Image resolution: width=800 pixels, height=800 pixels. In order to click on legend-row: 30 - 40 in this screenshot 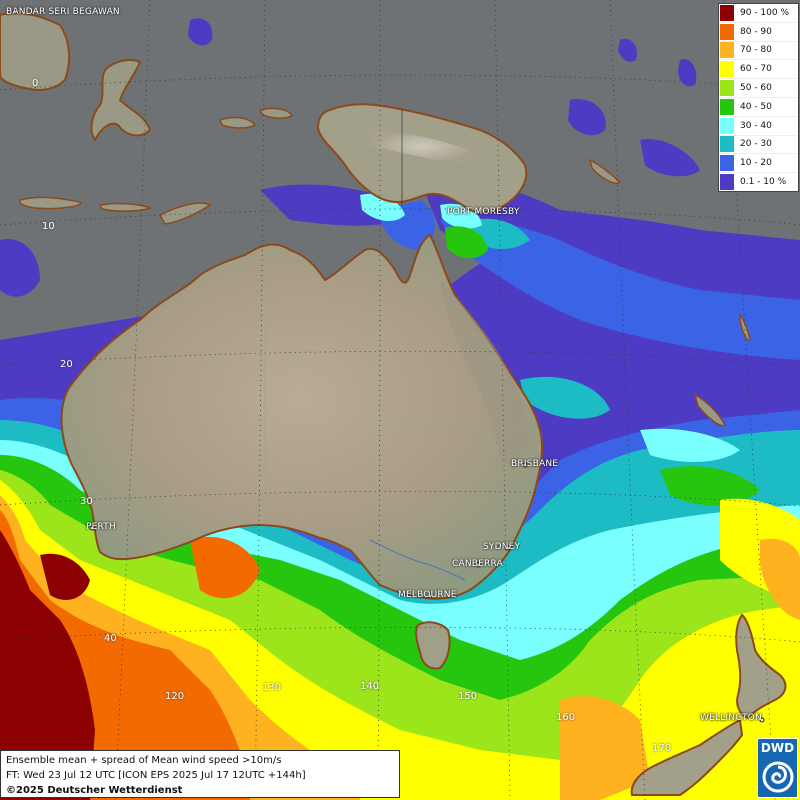, I will do `click(758, 126)`.